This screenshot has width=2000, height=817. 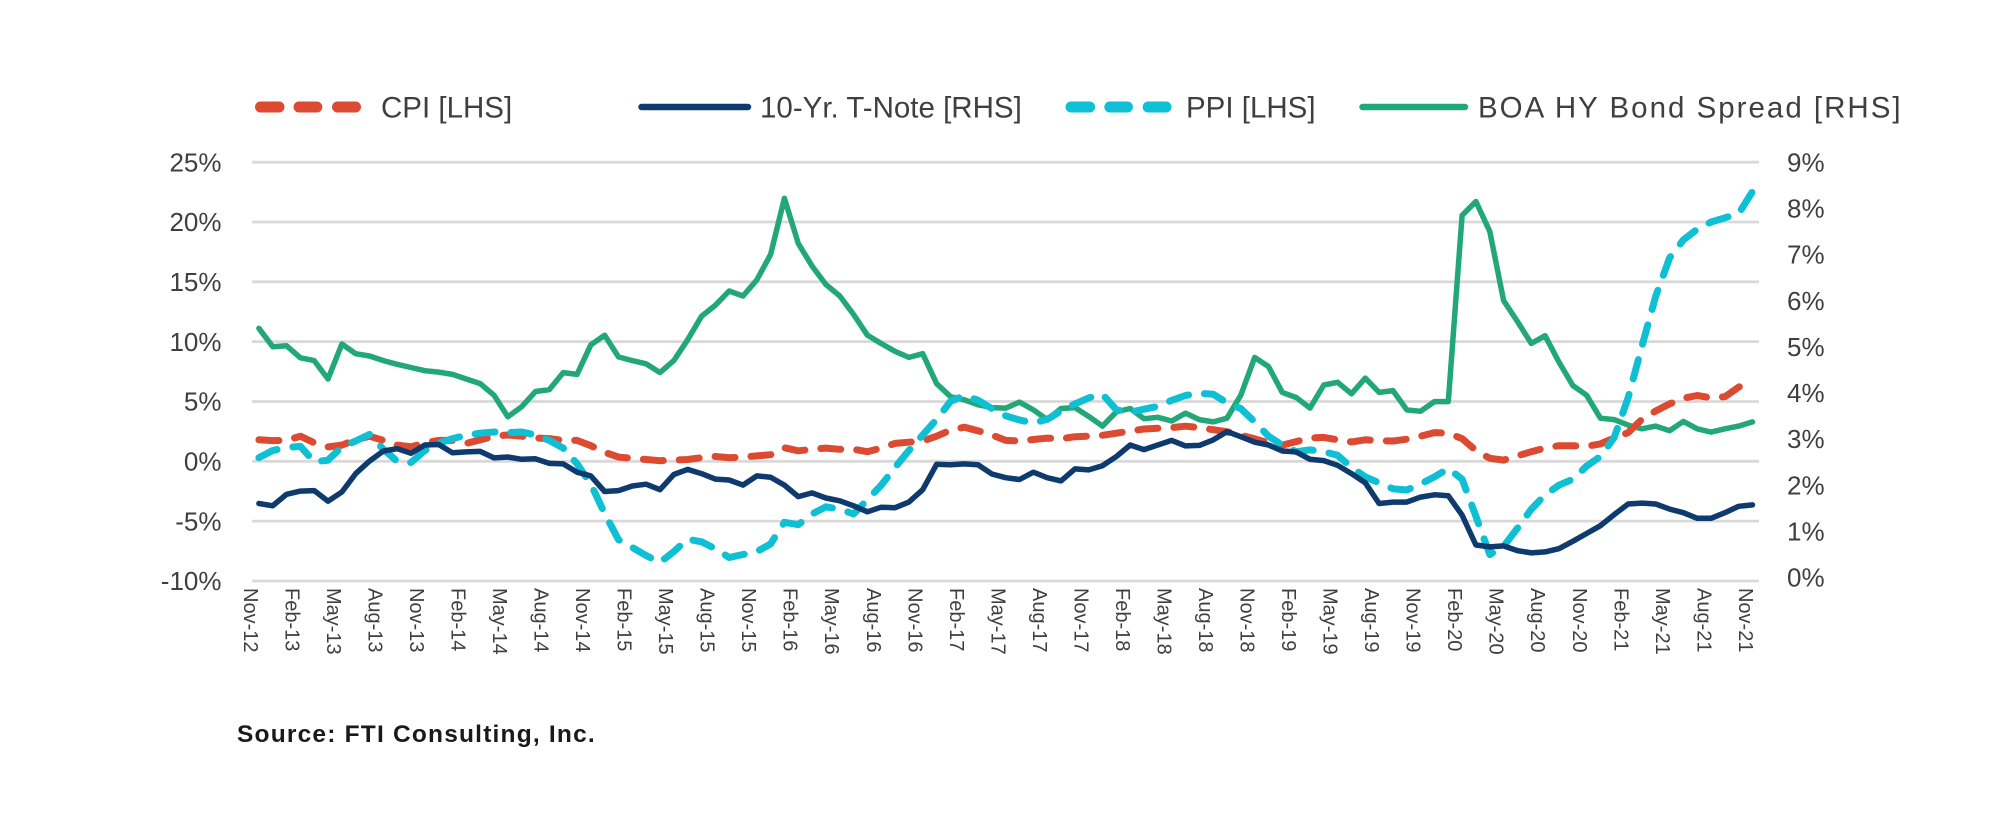 What do you see at coordinates (1806, 393) in the screenshot?
I see `svg-text: 4%` at bounding box center [1806, 393].